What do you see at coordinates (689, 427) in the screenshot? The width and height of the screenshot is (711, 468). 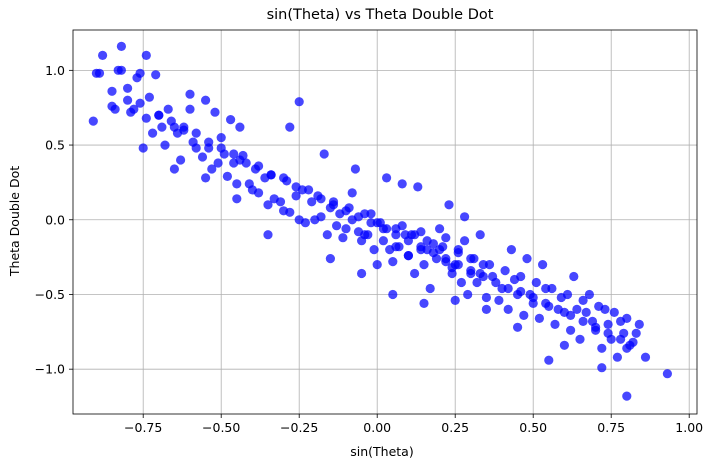 I see `x-tick-label: 1.00` at bounding box center [689, 427].